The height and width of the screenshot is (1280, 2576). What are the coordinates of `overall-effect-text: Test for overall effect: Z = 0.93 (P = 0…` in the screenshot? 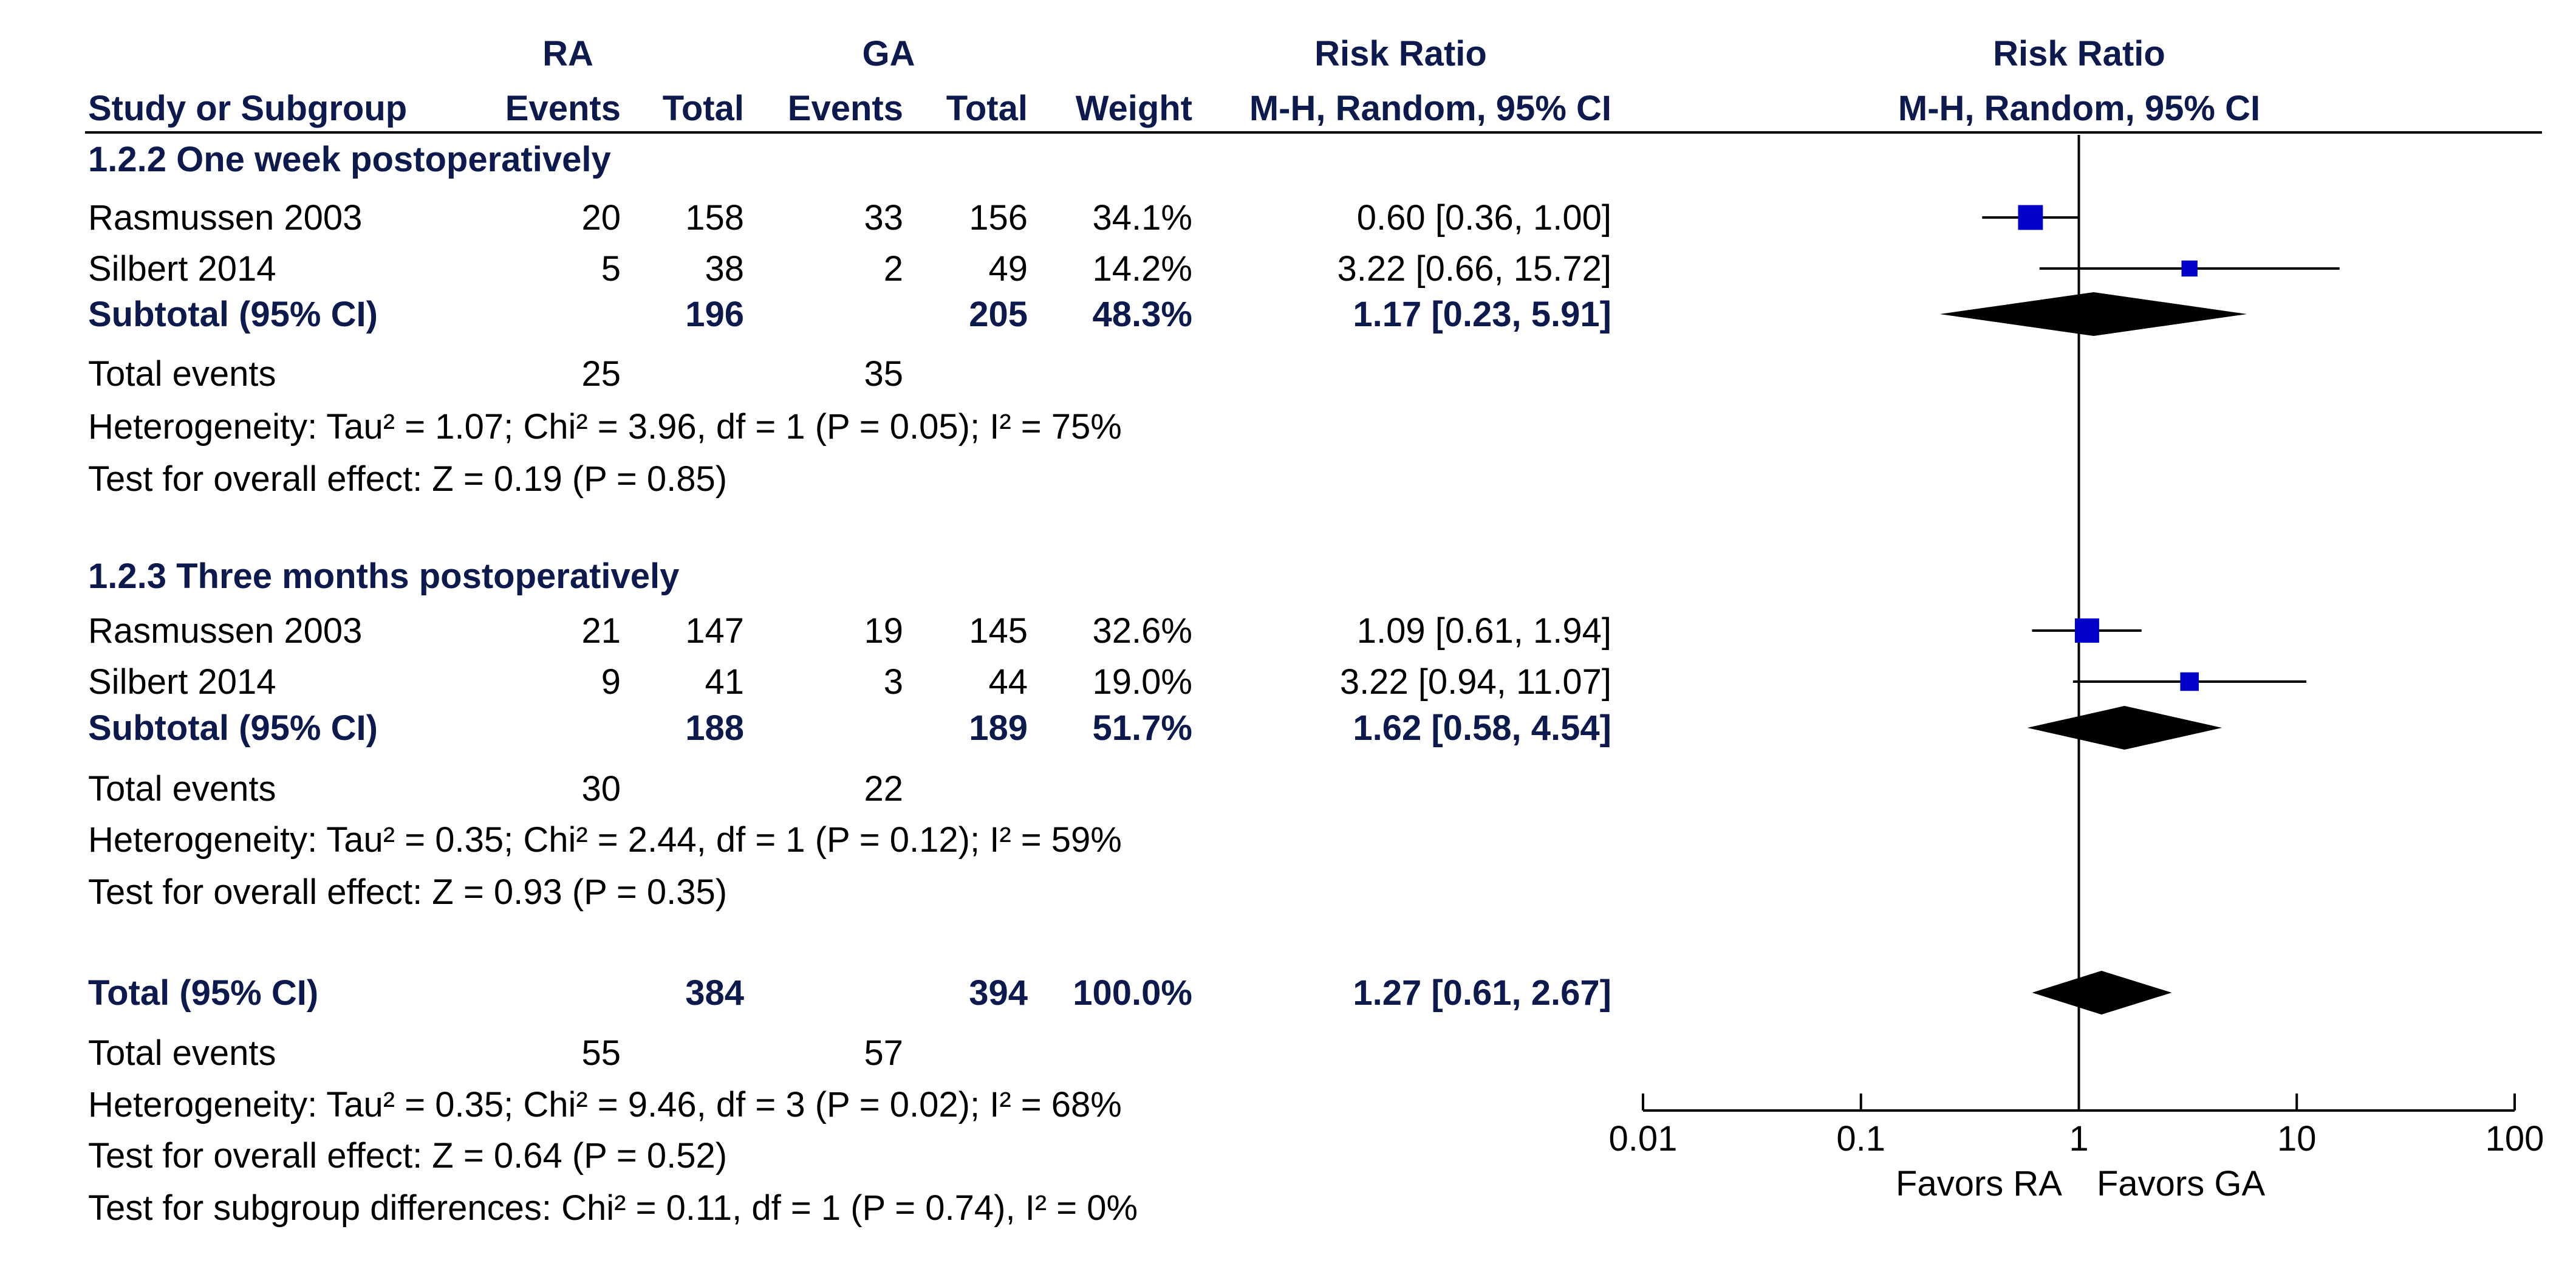 It's located at (407, 892).